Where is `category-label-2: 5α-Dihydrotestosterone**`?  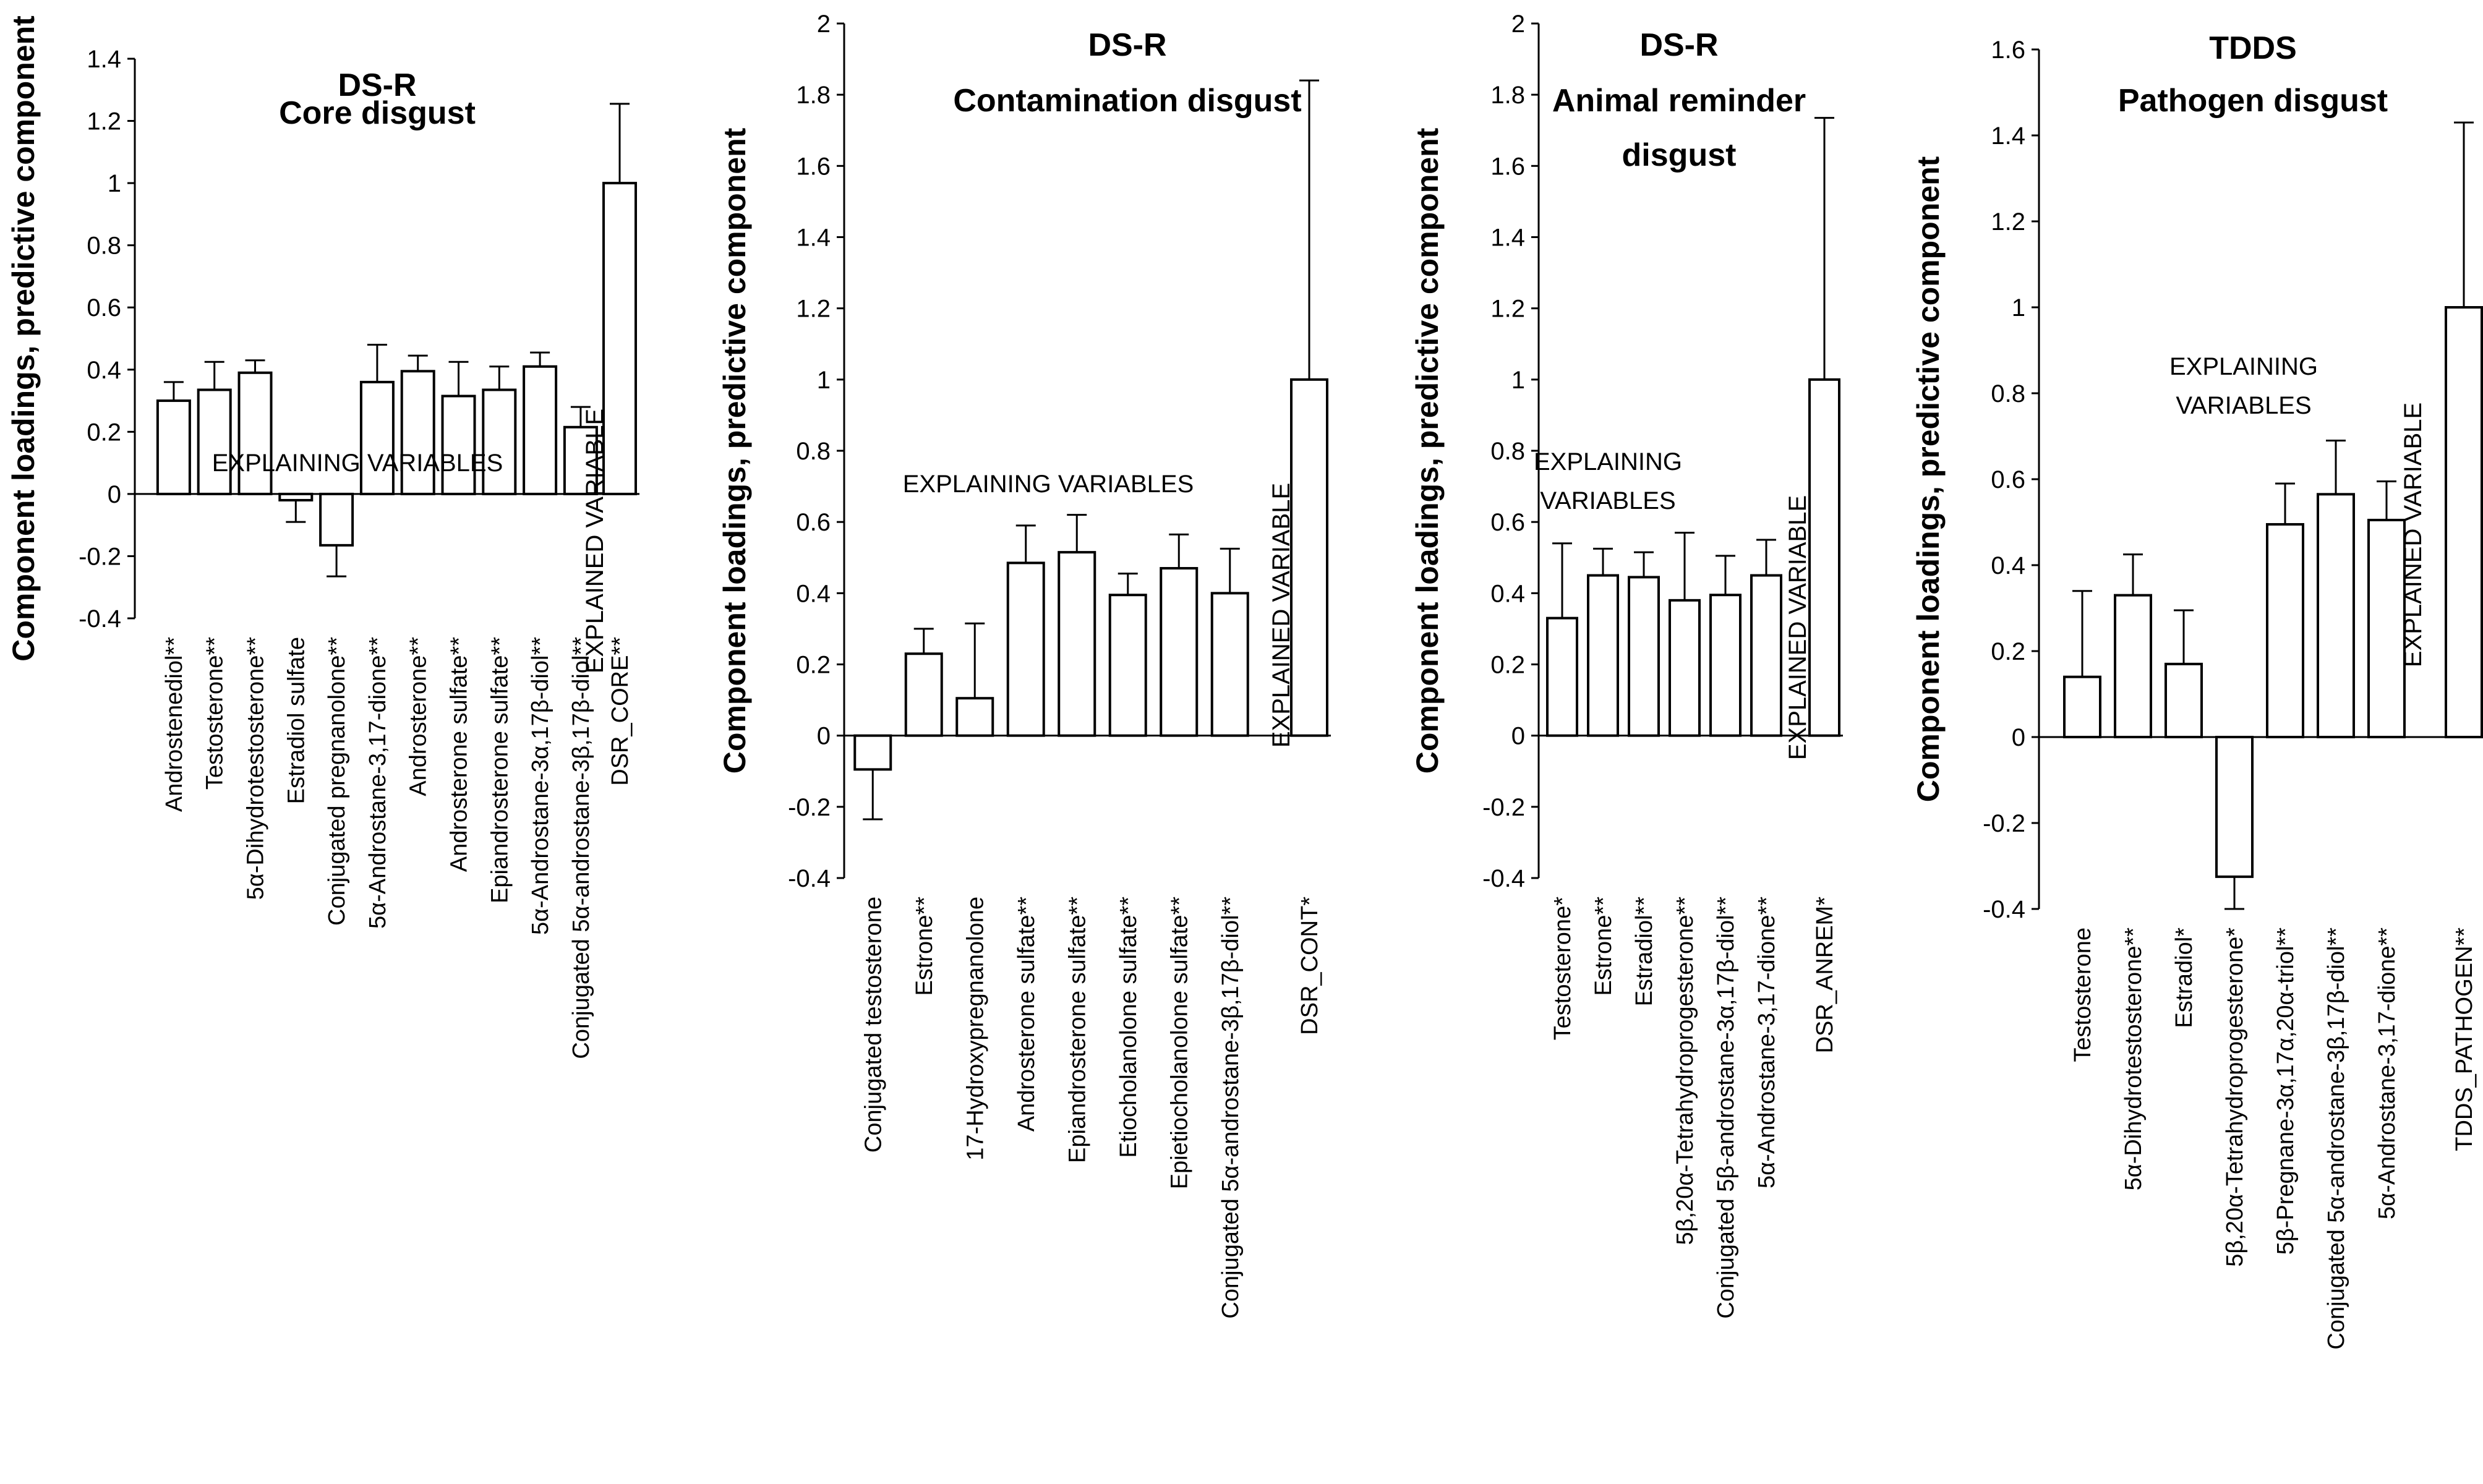
category-label-2: 5α-Dihydrotestosterone** is located at coordinates (2134, 1059).